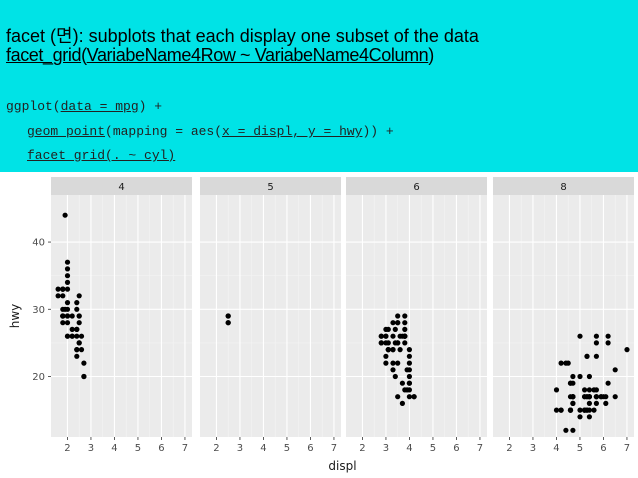 This screenshot has height=478, width=638. Describe the element at coordinates (38, 377) in the screenshot. I see `y-tick-label: 20` at that location.